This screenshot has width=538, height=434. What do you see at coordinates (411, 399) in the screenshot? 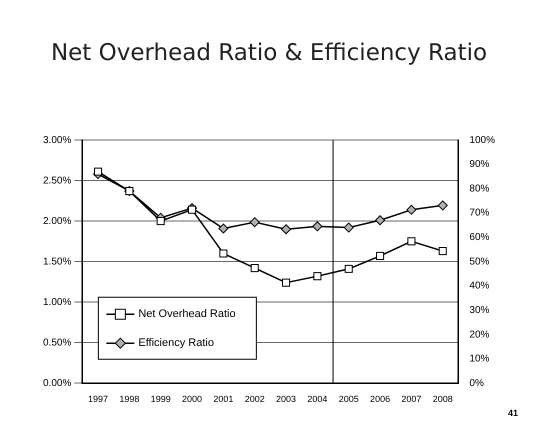
I see `x-tick-label: 2007` at bounding box center [411, 399].